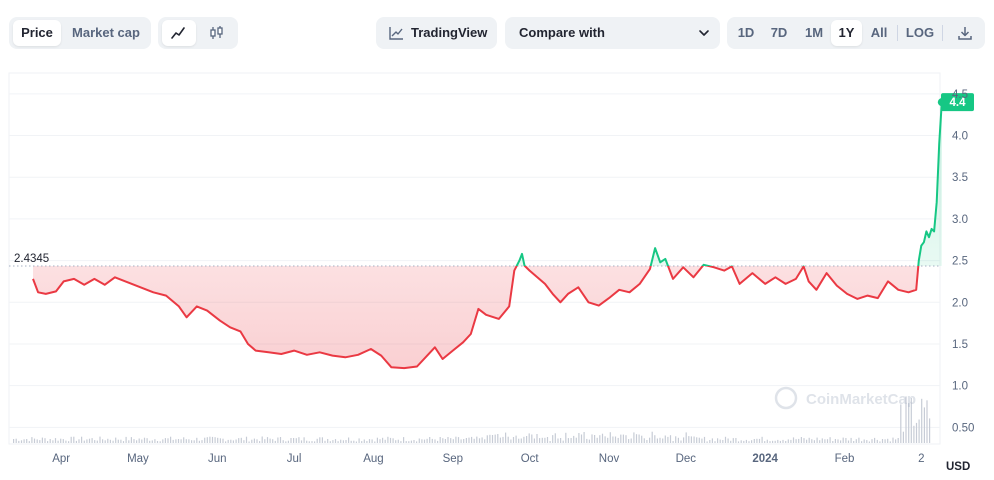  I want to click on download-button, so click(965, 33).